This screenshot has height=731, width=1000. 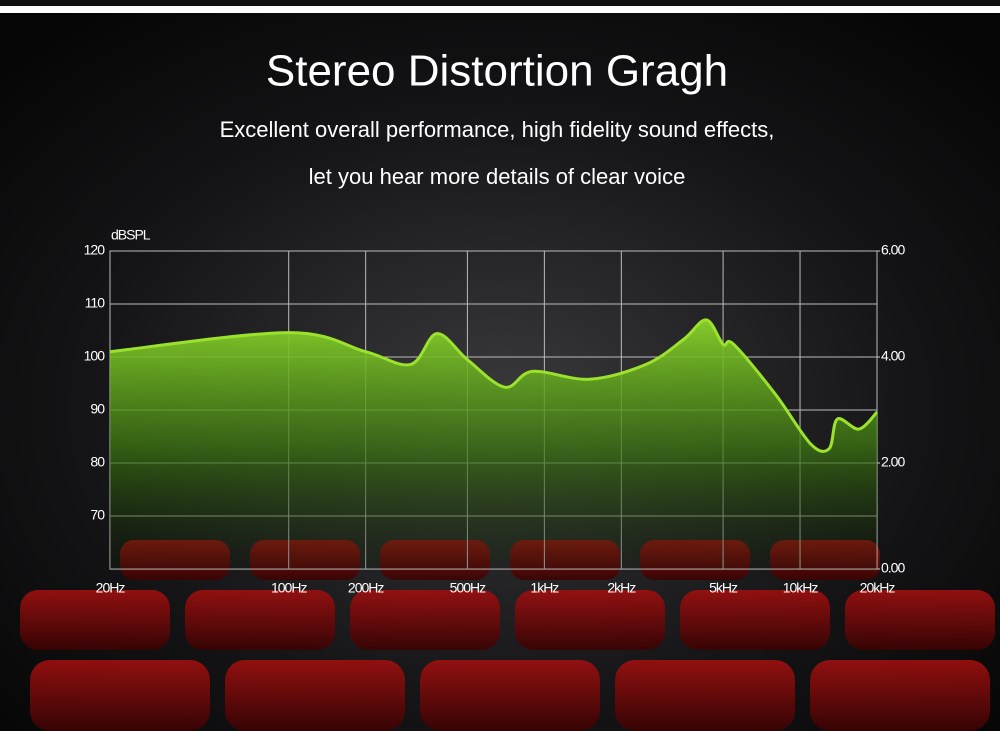 I want to click on y-tick-label: 90, so click(x=97, y=409).